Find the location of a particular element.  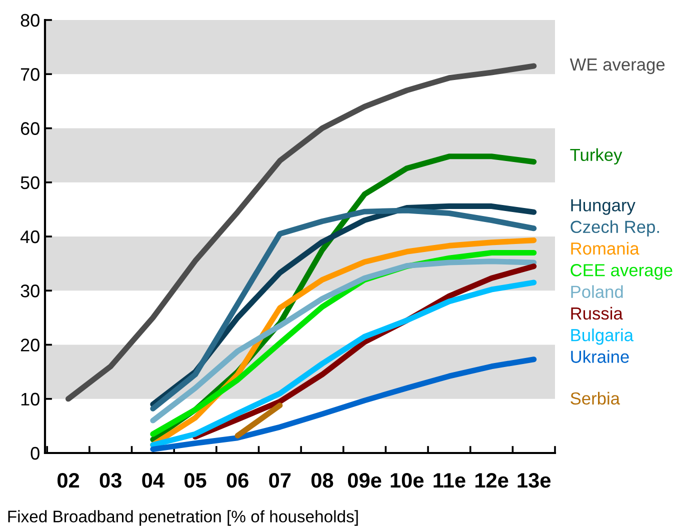

y-tick-label: 60 is located at coordinates (30, 128).